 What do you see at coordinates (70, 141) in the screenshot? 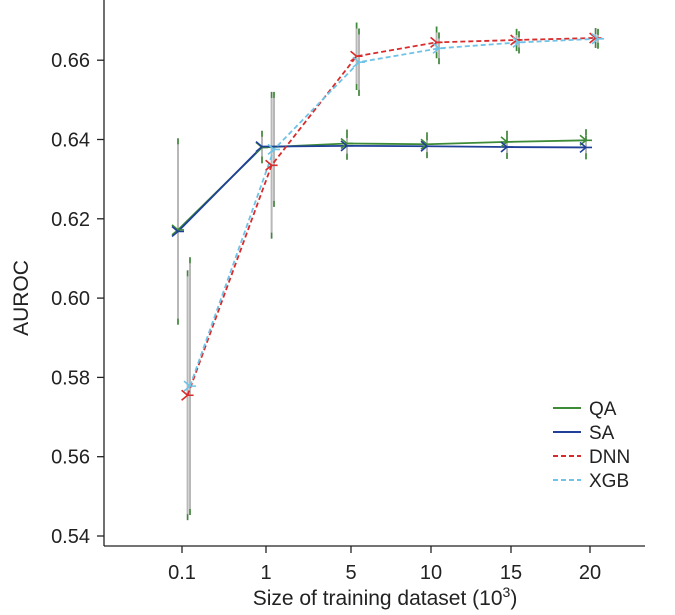
I see `y-tick-label: 0.64` at bounding box center [70, 141].